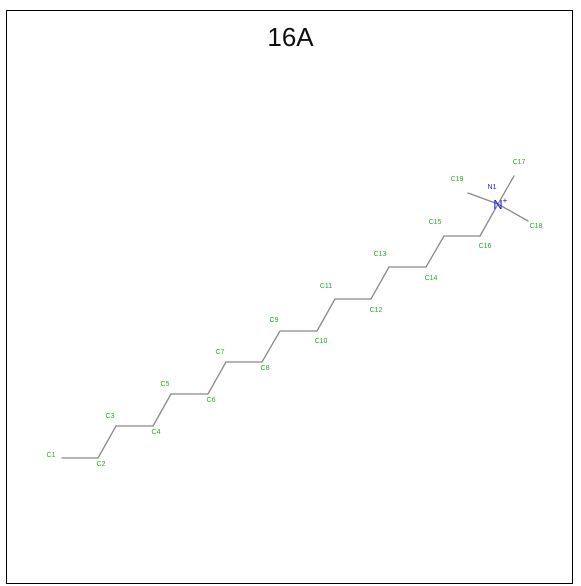 This screenshot has height=586, width=581. What do you see at coordinates (165, 384) in the screenshot?
I see `atom-label-c5: C5` at bounding box center [165, 384].